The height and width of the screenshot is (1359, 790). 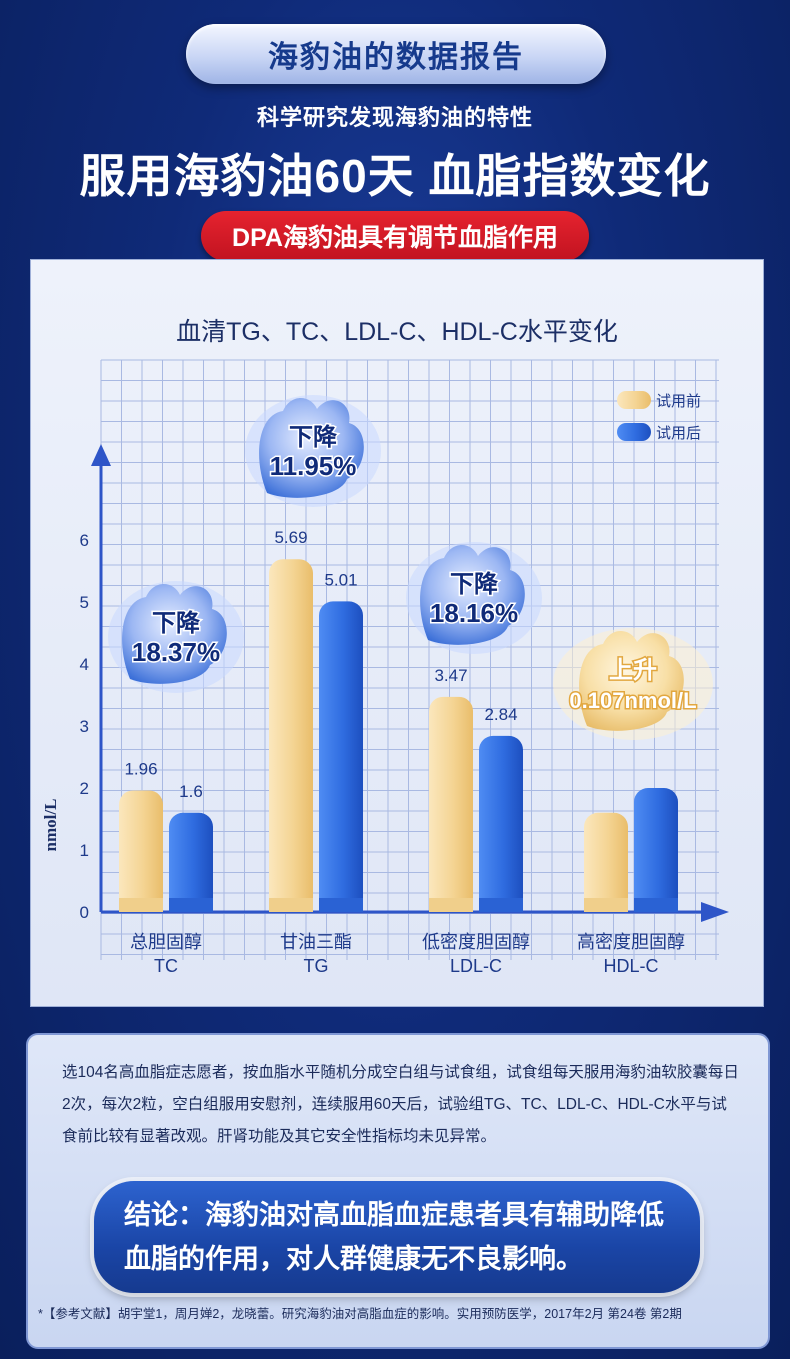 I want to click on conclusion: 结论：海豹油对高血脂血症患者具有辅助降低血脂的作用，对人群健康无不良影响。, so click(x=397, y=1237).